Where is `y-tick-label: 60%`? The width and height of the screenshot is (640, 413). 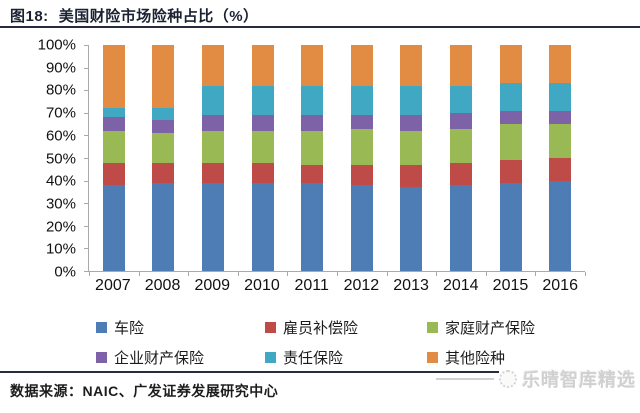 y-tick-label: 60% is located at coordinates (60, 136).